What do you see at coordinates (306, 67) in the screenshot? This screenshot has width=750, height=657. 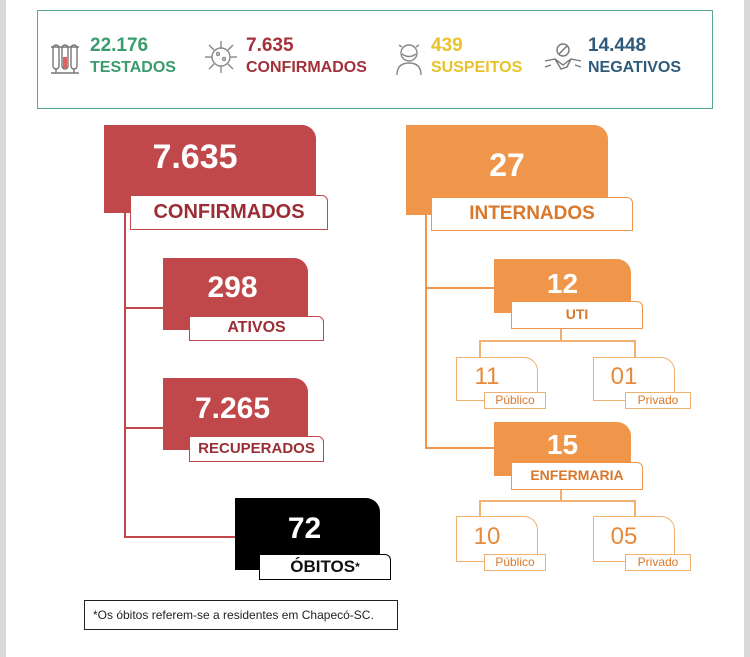 I see `stat-confirmados-label: CONFIRMADOS` at bounding box center [306, 67].